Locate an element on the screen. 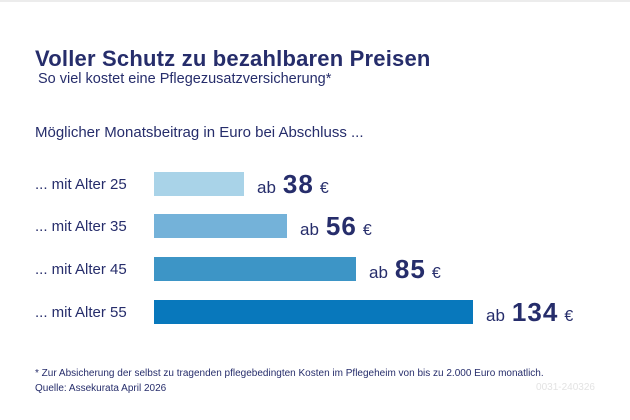 Image resolution: width=630 pixels, height=420 pixels. page-title: Voller Schutz zu bezahlbaren Preisen is located at coordinates (233, 58).